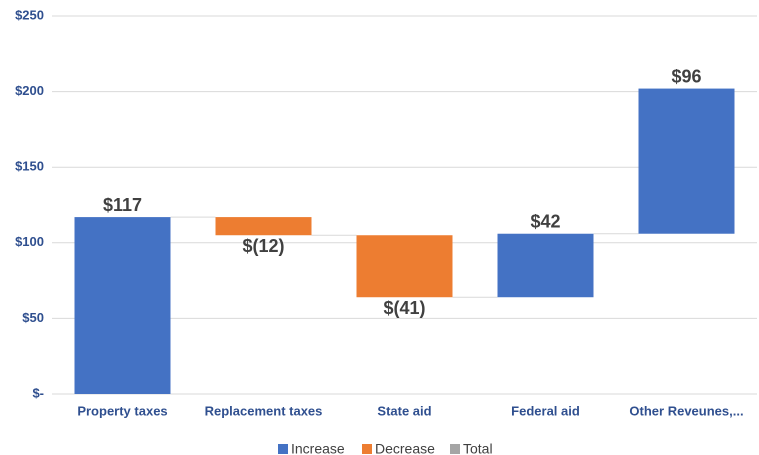  What do you see at coordinates (263, 246) in the screenshot?
I see `value-label: $(12)` at bounding box center [263, 246].